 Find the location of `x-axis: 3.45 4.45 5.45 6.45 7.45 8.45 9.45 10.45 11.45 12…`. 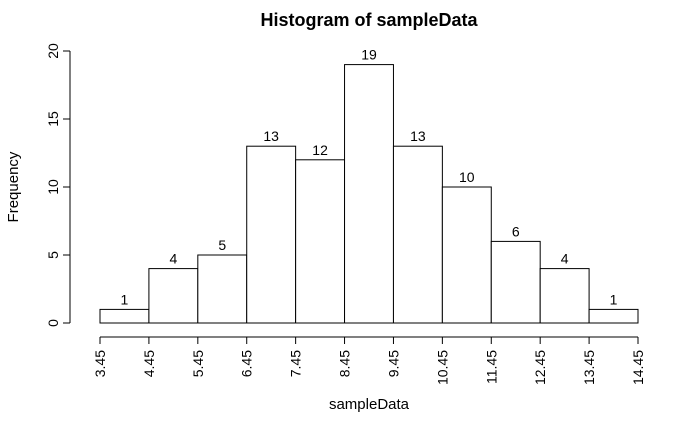

x-axis: 3.45 4.45 5.45 6.45 7.45 8.45 9.45 10.45 11.45 12… is located at coordinates (369, 360).